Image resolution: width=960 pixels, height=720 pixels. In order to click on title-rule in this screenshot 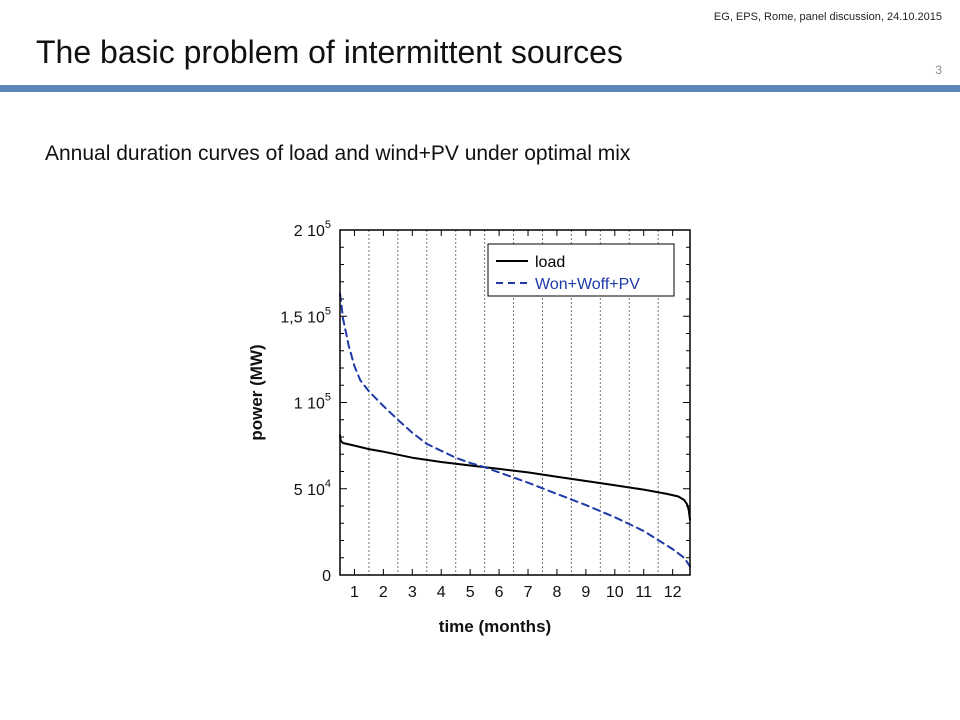, I will do `click(480, 88)`.